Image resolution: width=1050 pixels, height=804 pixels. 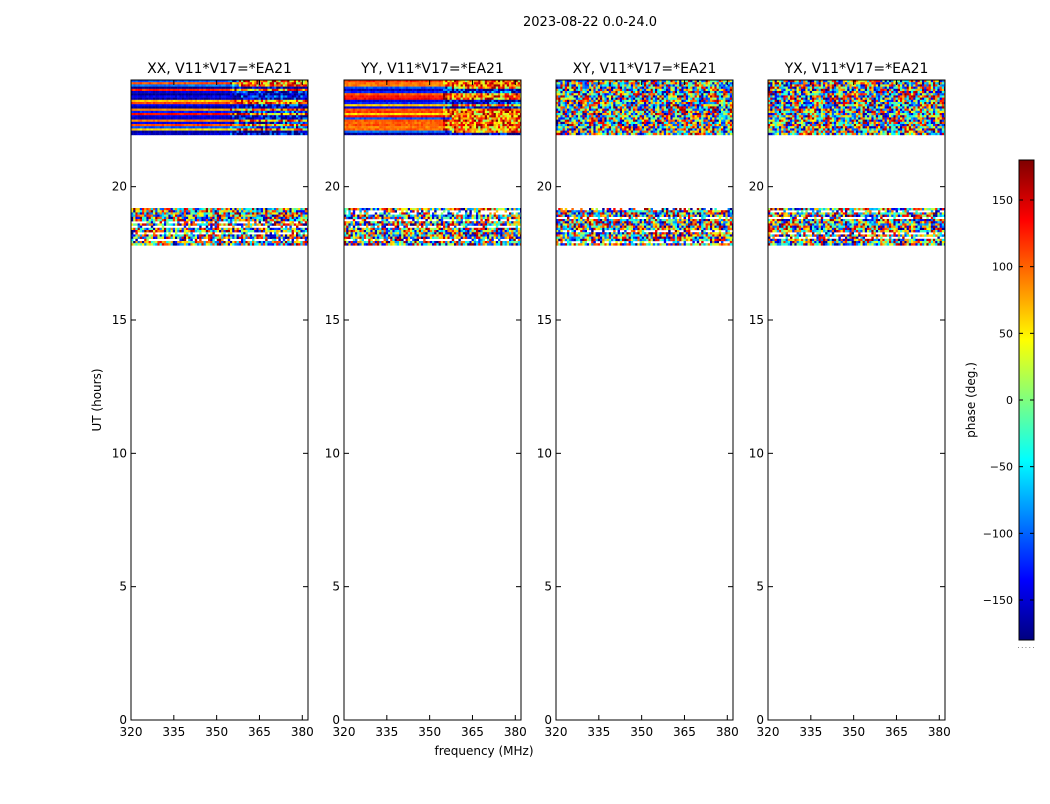 I want to click on subplot-title: YY, V11*V17=*EA21, so click(x=432, y=69).